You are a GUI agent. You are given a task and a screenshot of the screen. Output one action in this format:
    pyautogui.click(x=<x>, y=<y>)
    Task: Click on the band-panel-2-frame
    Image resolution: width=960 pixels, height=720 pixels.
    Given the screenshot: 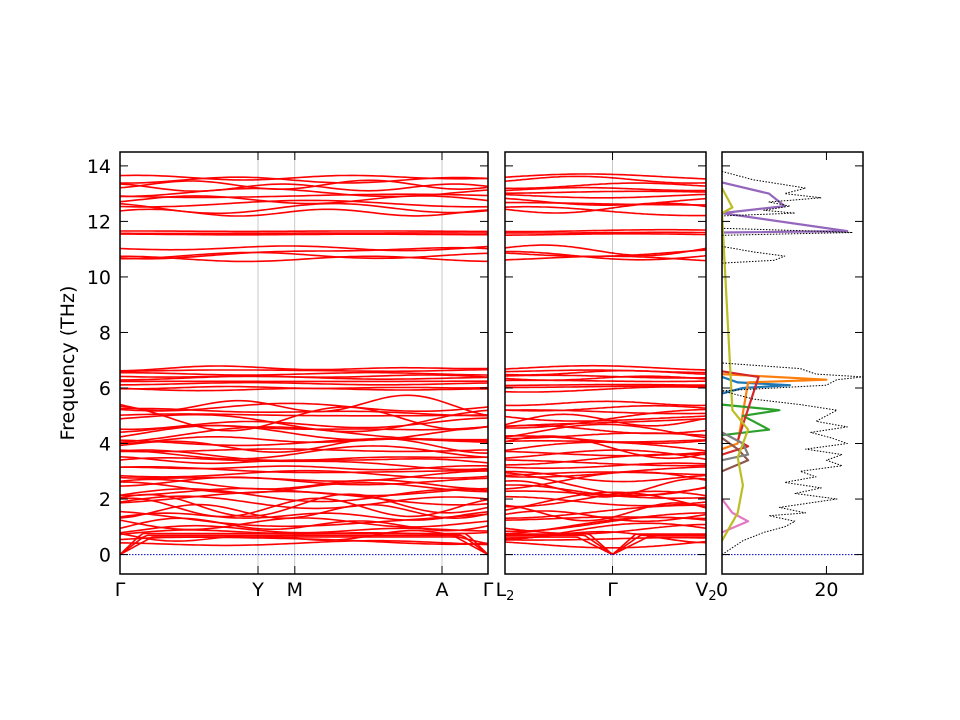 What is the action you would take?
    pyautogui.click(x=605, y=363)
    